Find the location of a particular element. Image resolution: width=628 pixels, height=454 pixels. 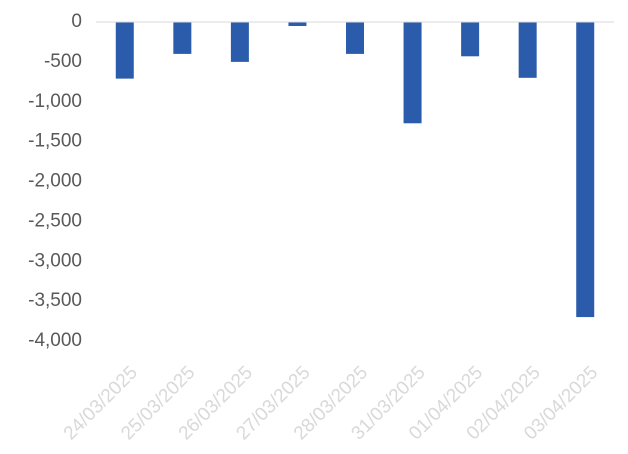

bar-31/03/2025 is located at coordinates (412, 73).